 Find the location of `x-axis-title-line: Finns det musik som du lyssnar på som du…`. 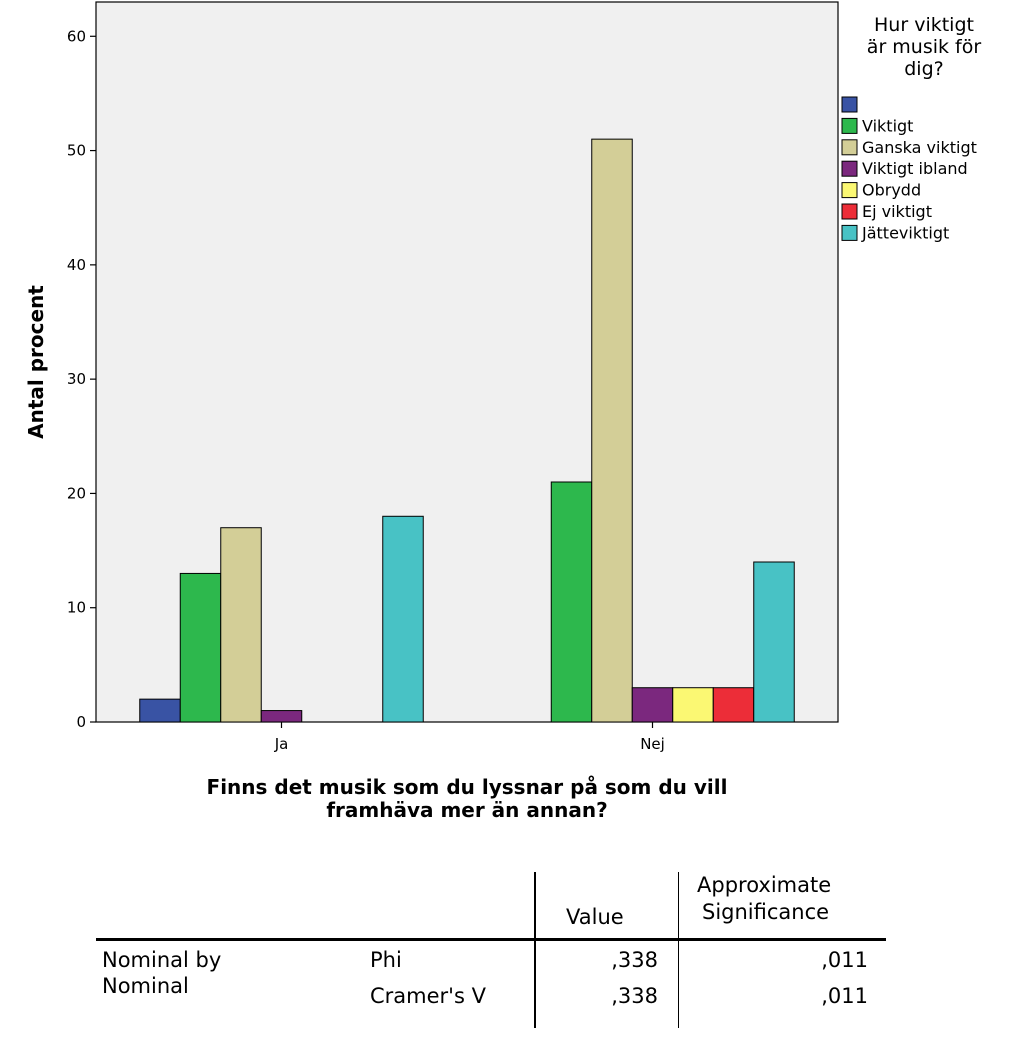

x-axis-title-line: Finns det musik som du lyssnar på som du… is located at coordinates (467, 787).